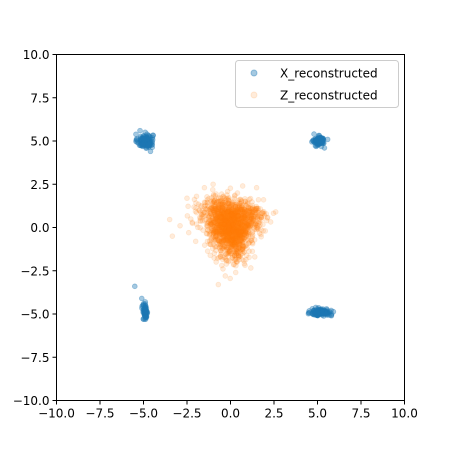 Image resolution: width=450 pixels, height=450 pixels. What do you see at coordinates (39, 185) in the screenshot?
I see `y-tick-label: 2.5` at bounding box center [39, 185].